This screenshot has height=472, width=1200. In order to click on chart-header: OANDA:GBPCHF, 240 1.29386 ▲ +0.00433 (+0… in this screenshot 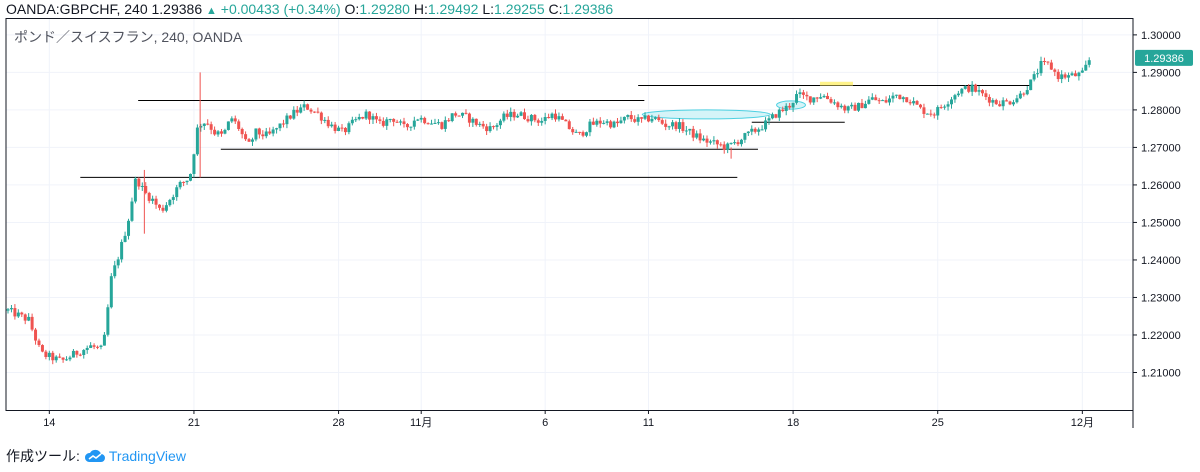, I will do `click(309, 9)`.